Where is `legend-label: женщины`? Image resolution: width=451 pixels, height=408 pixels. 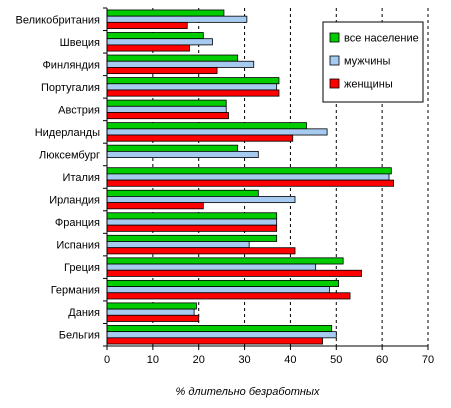 legend-label: женщины is located at coordinates (368, 85).